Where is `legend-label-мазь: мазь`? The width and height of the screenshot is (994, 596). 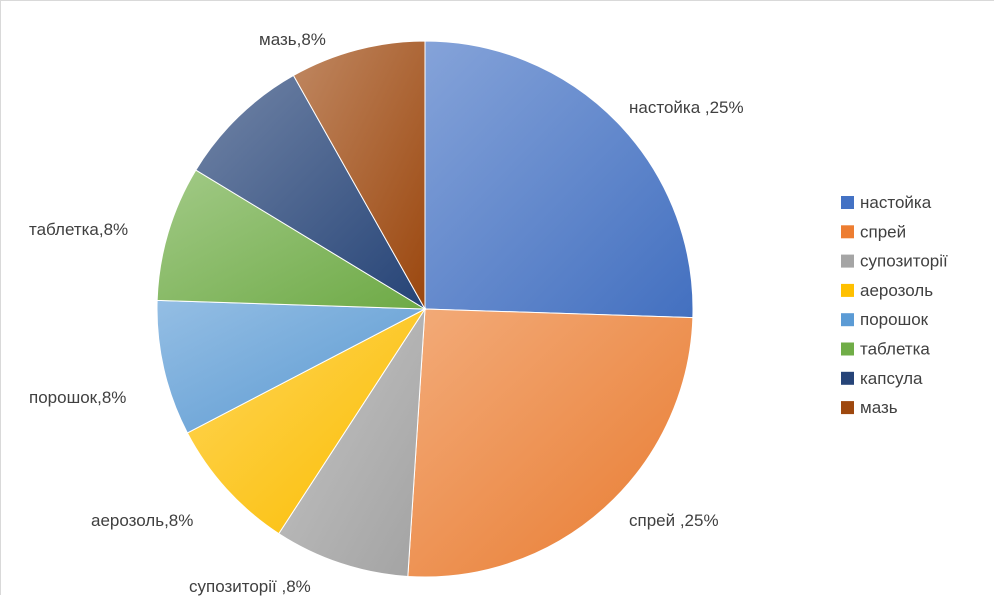 legend-label-мазь: мазь is located at coordinates (879, 407).